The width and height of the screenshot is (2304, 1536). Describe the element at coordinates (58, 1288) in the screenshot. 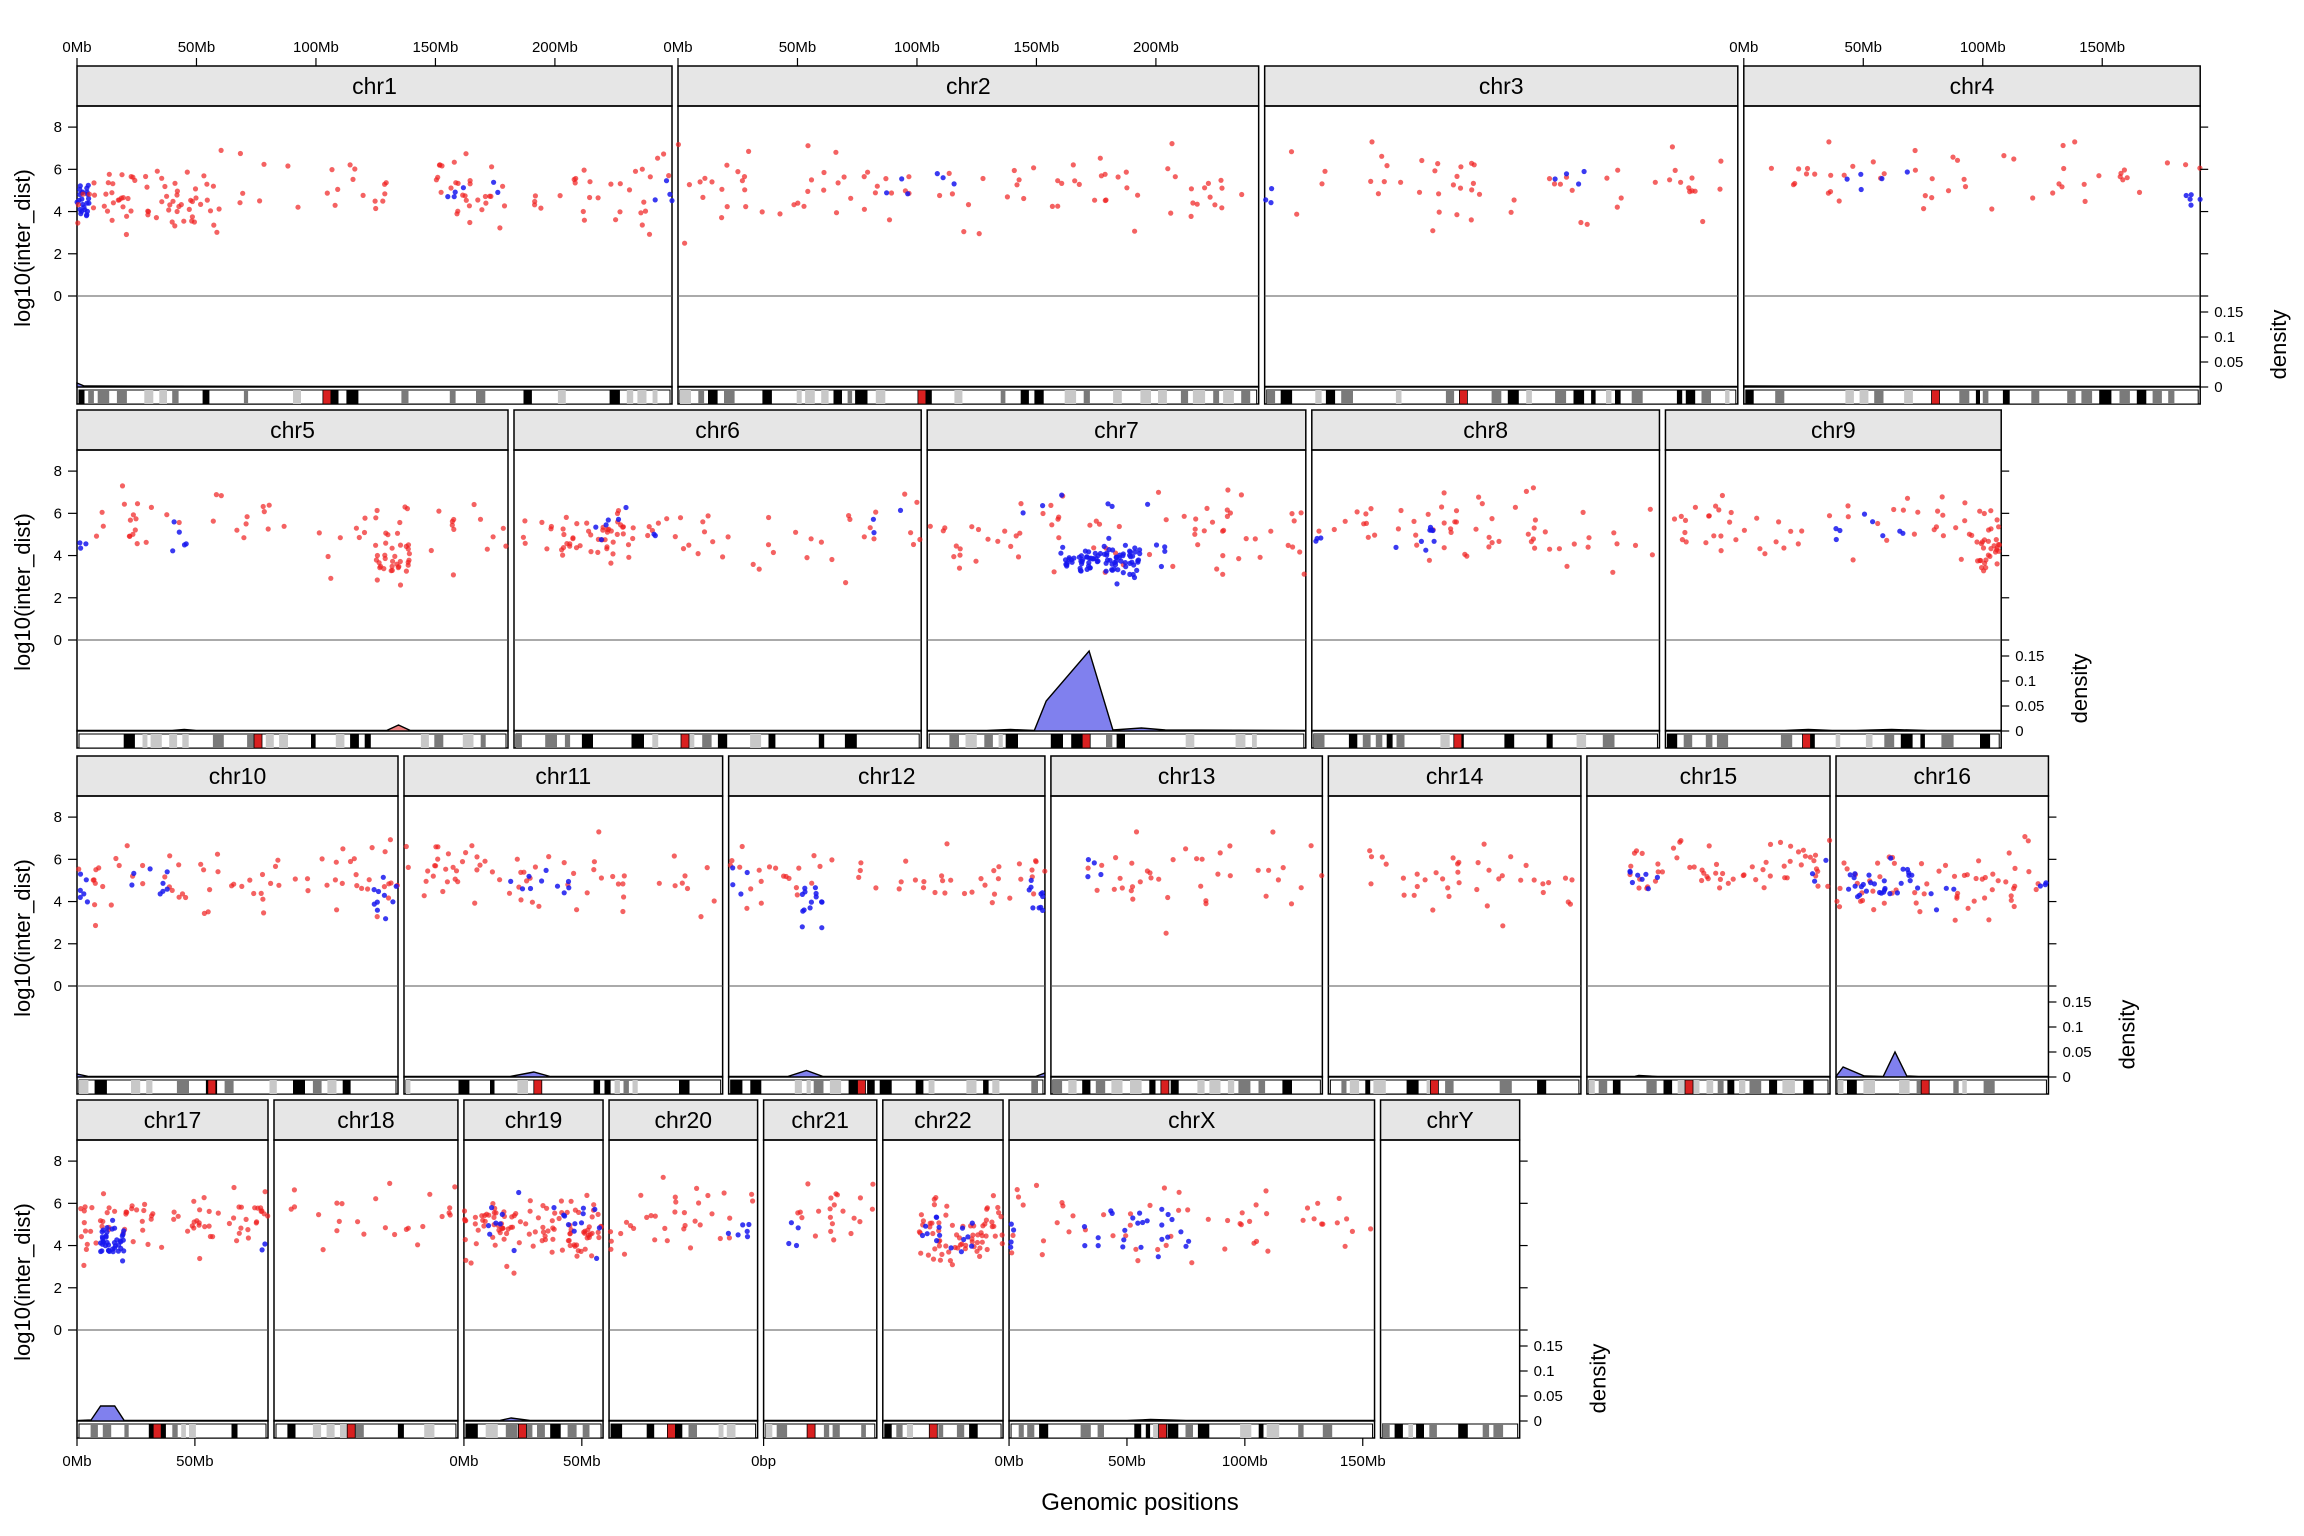

I see `y-tick-label: 2` at that location.